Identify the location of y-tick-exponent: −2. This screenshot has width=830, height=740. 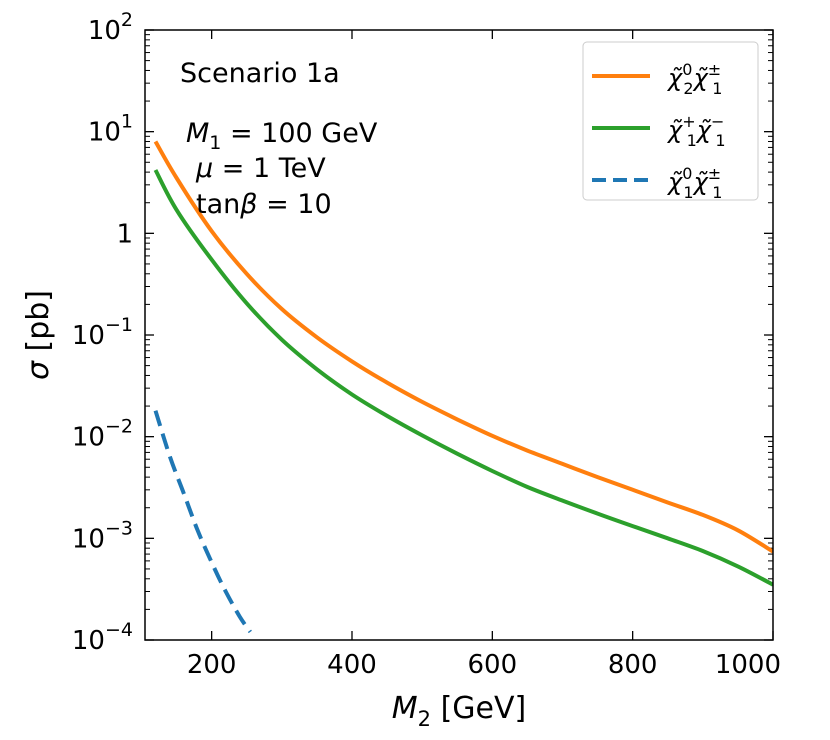
(119, 427).